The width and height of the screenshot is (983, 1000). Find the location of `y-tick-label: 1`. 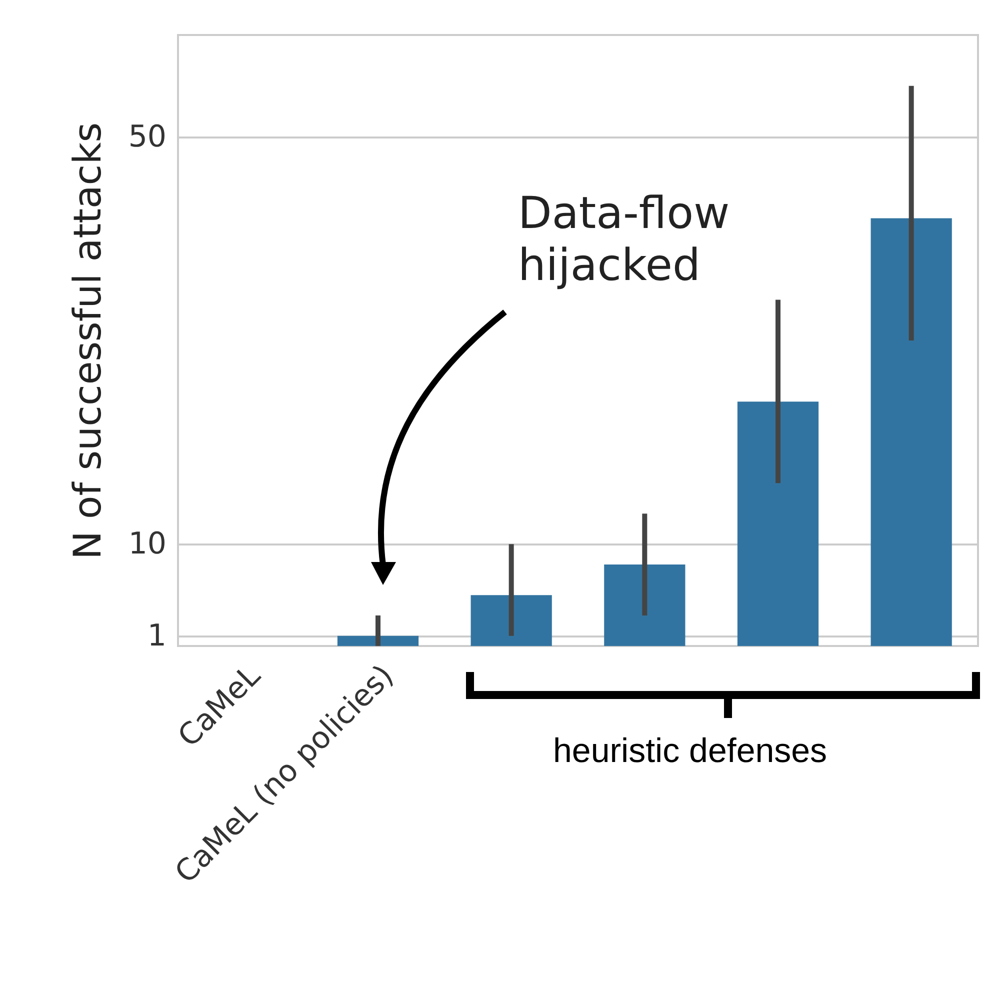

y-tick-label: 1 is located at coordinates (156, 636).